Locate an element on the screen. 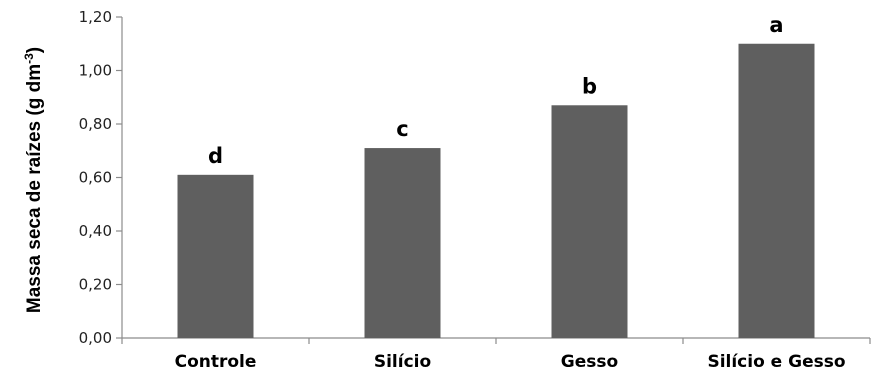  y-axis-title-superscript: -3 is located at coordinates (29, 58).